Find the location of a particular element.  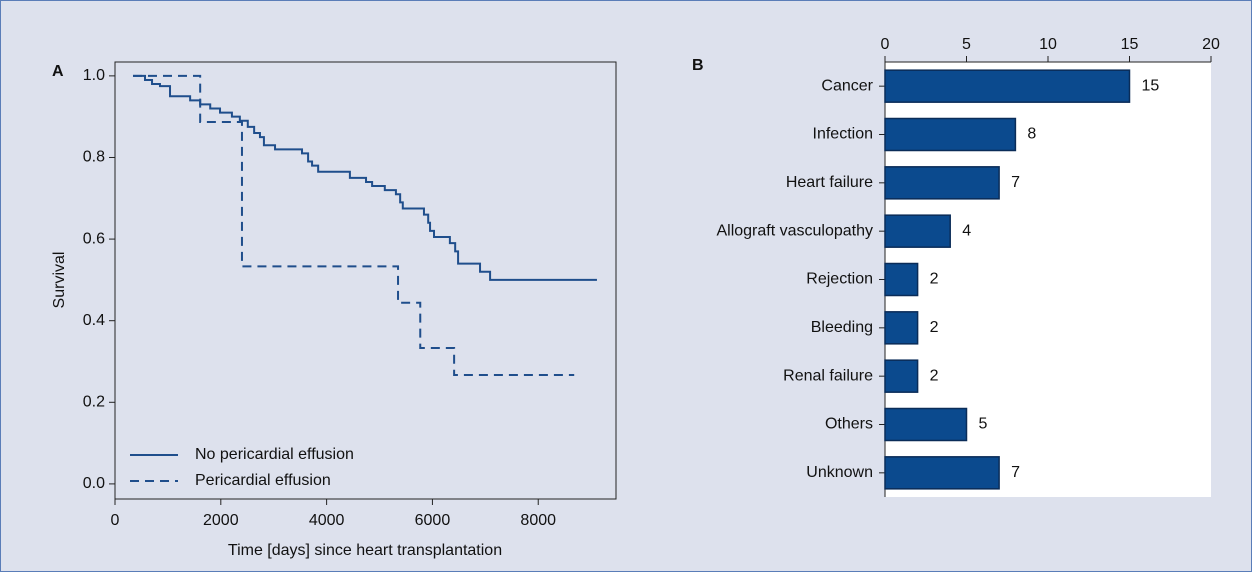

panel-label: A is located at coordinates (58, 71).